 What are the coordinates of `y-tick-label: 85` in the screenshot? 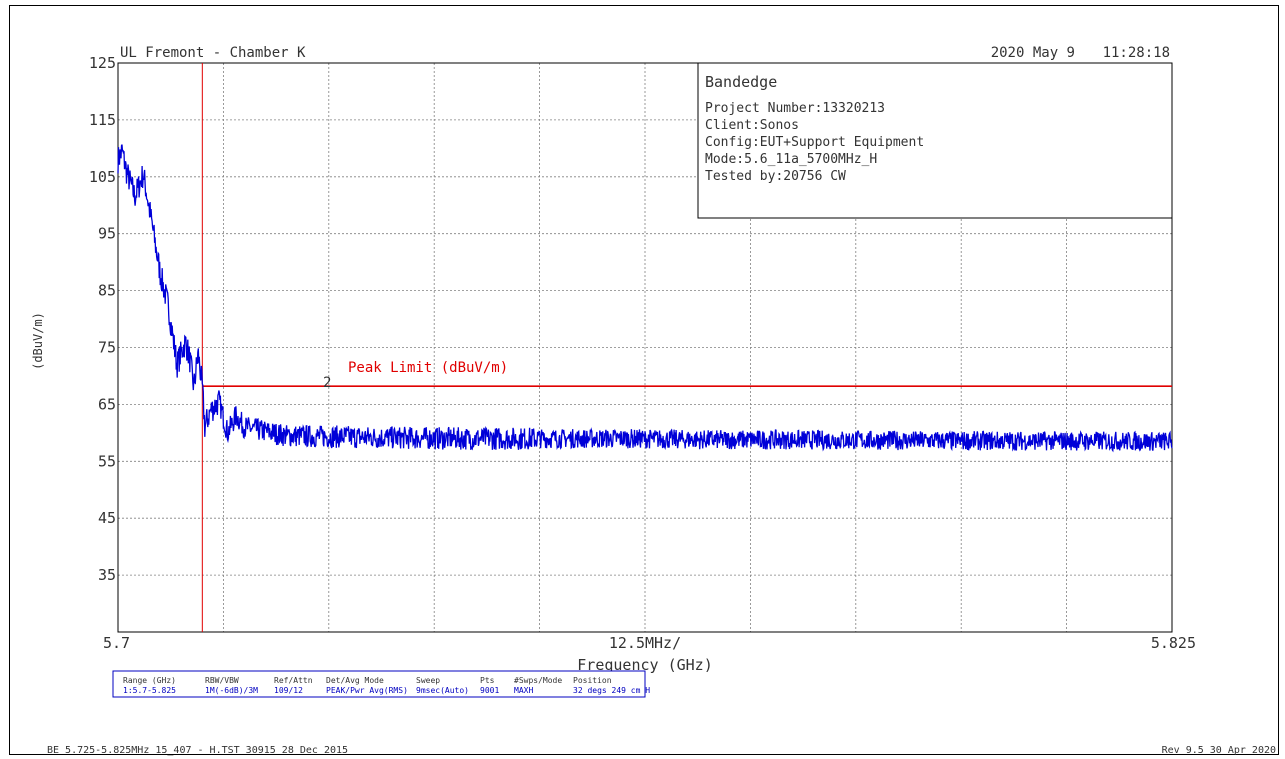 It's located at (107, 291).